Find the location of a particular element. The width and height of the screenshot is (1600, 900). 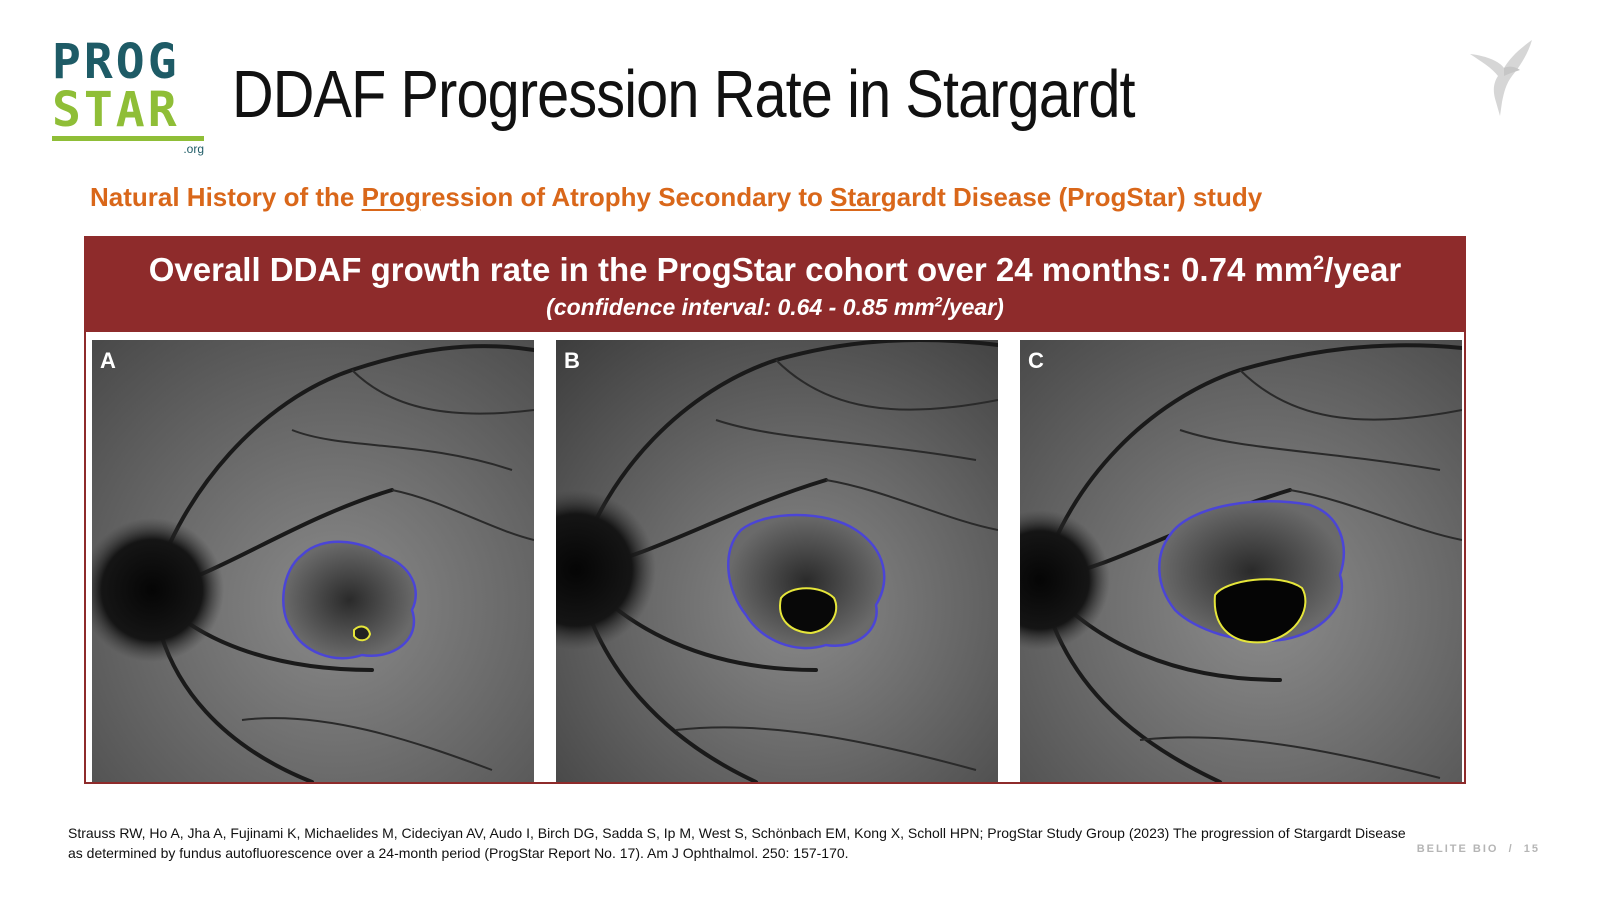

fundus-b-graphic is located at coordinates (777, 561).